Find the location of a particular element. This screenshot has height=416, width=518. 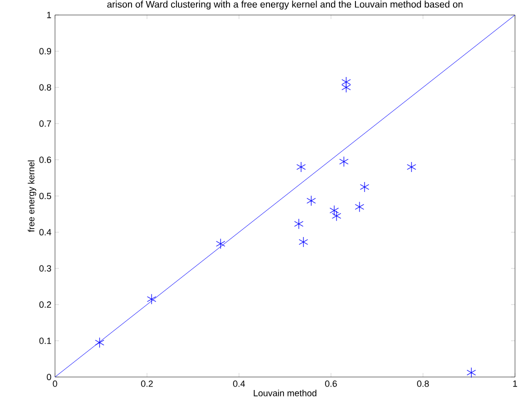

x-tick-label: 0.8 is located at coordinates (423, 383).